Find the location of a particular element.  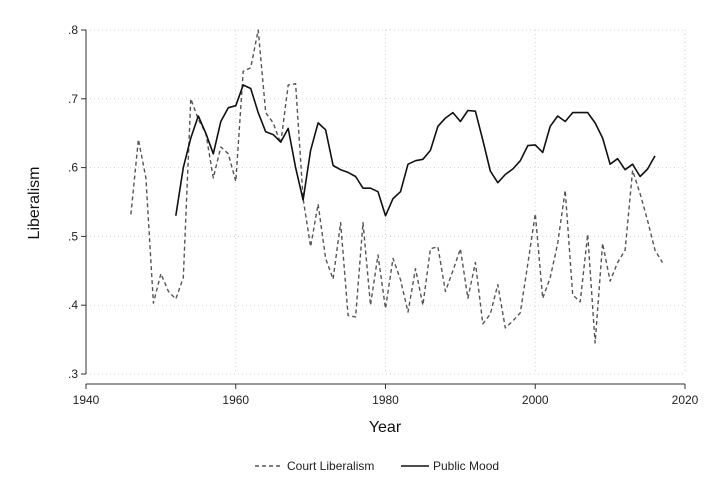

y-tick-labels: .3 .4 .5 .6 .7 .8 is located at coordinates (73, 202).